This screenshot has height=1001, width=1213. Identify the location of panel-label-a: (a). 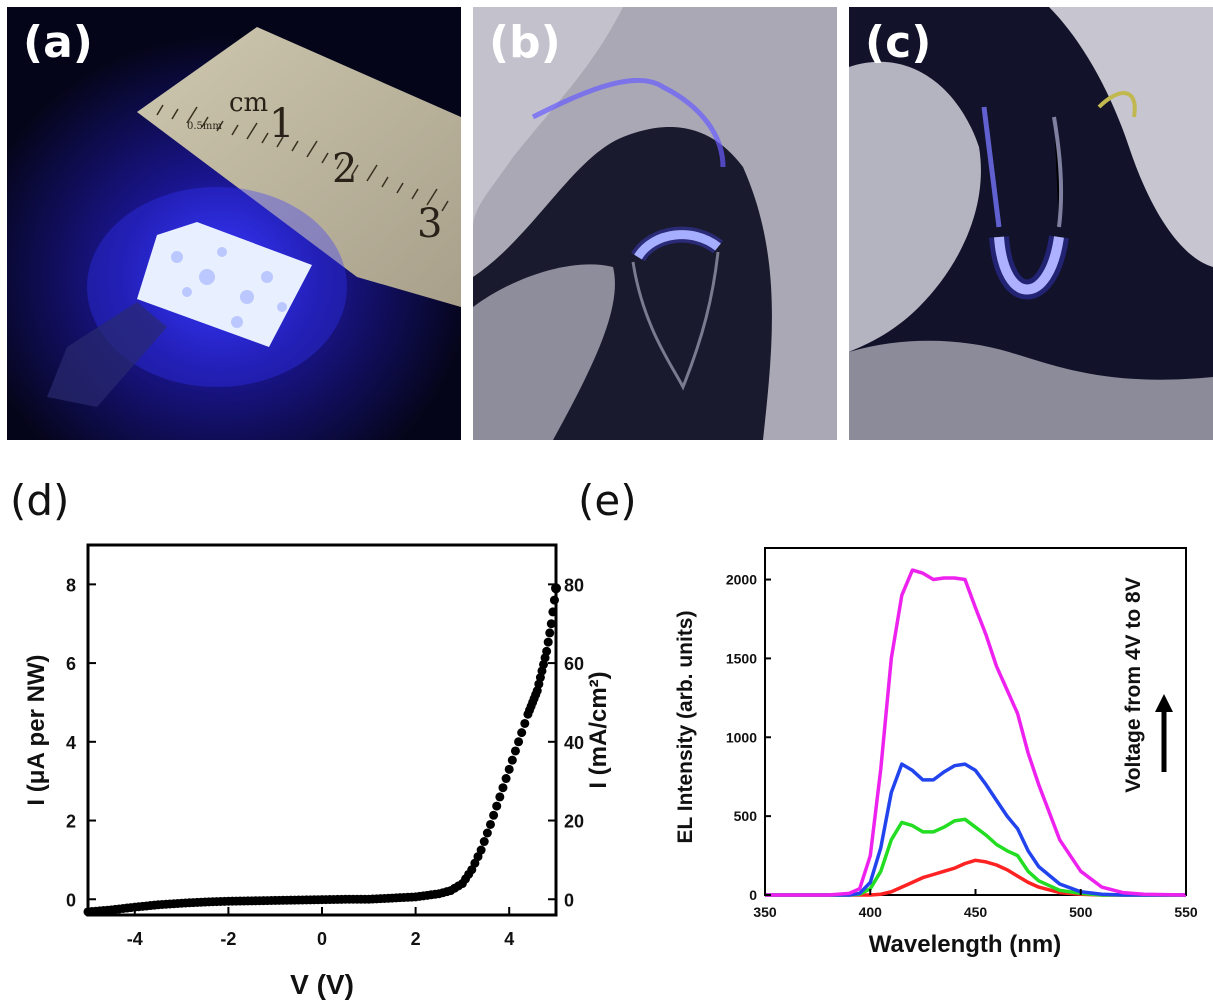
(58, 42).